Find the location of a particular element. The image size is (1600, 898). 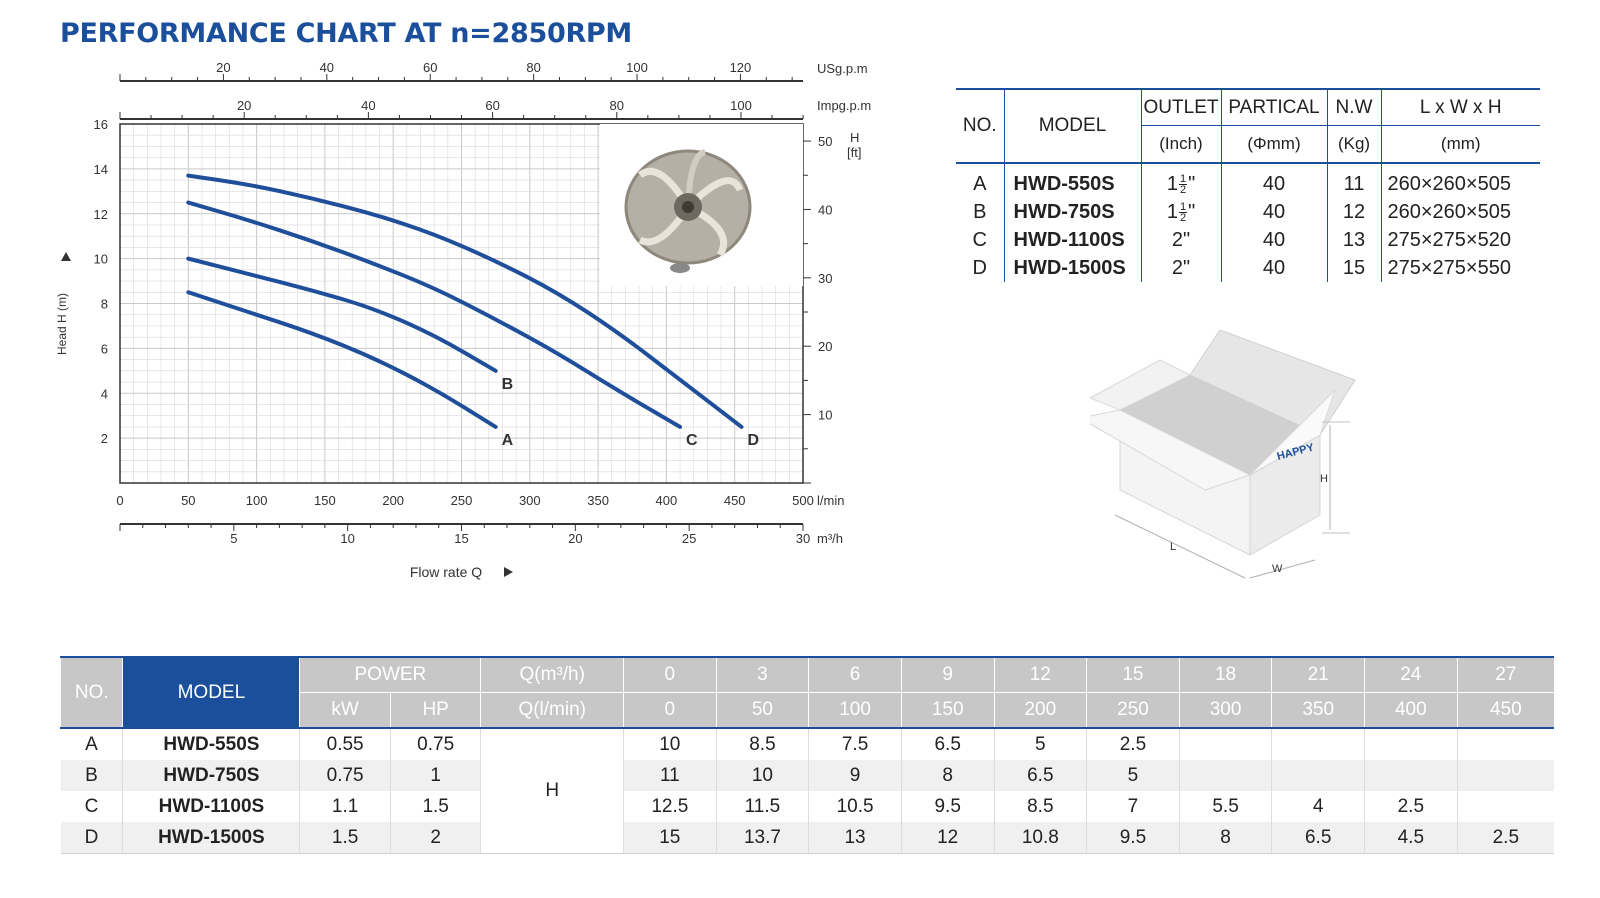

flow-m3h-cell: 6 is located at coordinates (855, 675).